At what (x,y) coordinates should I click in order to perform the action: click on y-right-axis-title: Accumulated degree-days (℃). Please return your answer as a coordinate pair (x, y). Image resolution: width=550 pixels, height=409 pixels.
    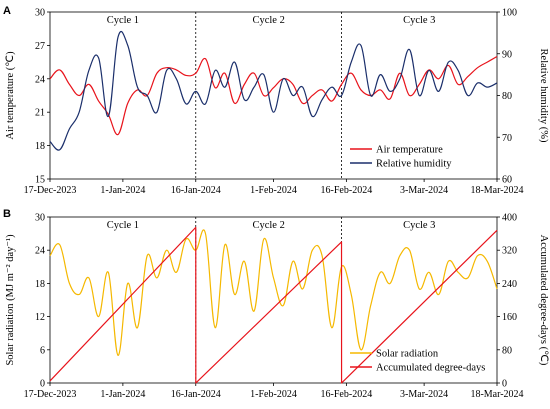
    Looking at the image, I should click on (543, 300).